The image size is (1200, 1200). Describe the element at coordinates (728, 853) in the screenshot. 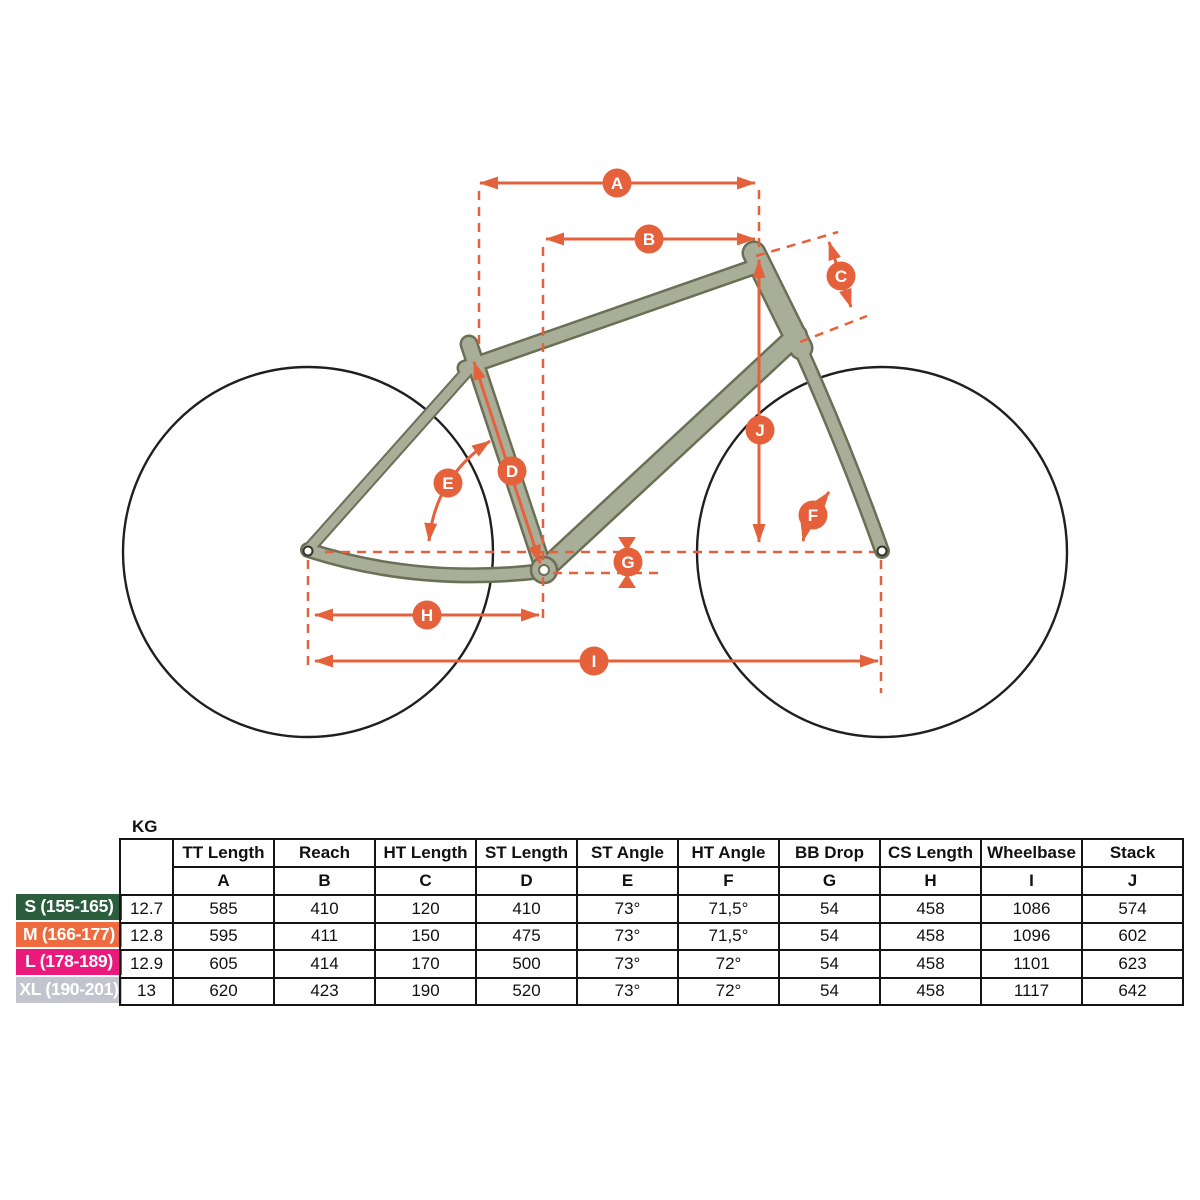

I see `column-header: HT Angle` at that location.